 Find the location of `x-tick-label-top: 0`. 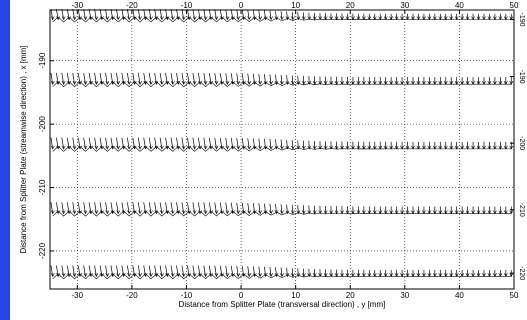

x-tick-label-top: 0 is located at coordinates (241, 5).